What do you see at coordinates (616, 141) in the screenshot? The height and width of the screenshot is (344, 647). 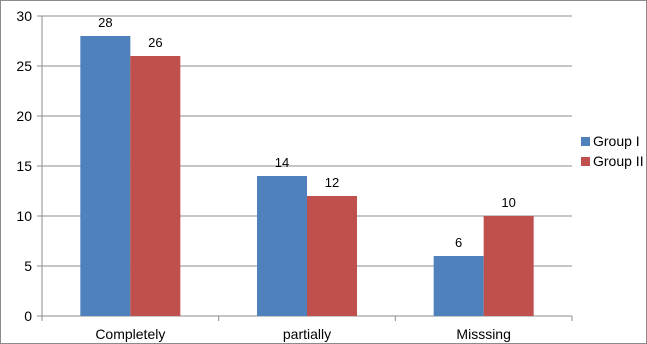 I see `legend-label: Group I` at bounding box center [616, 141].